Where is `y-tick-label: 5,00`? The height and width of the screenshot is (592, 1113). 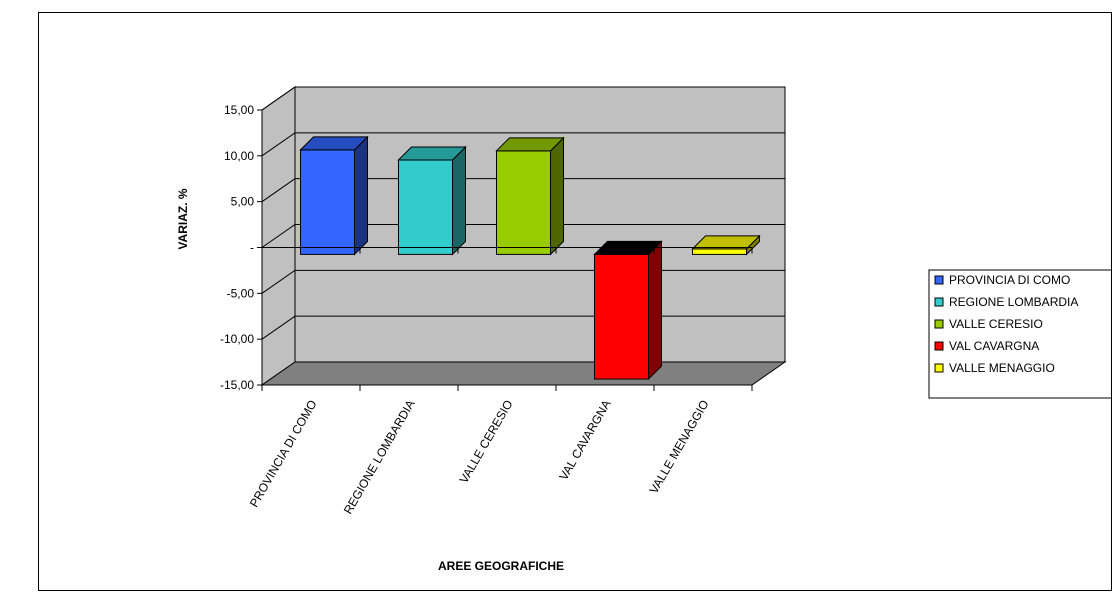 y-tick-label: 5,00 is located at coordinates (243, 202).